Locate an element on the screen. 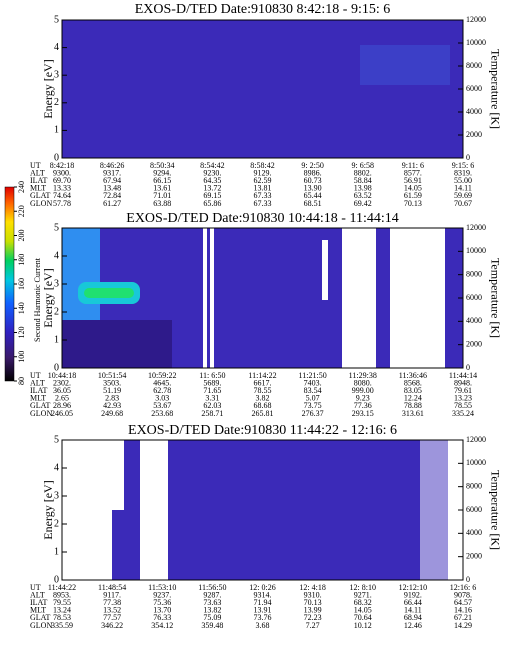 The image size is (505, 649). row-value: 11:21:50 is located at coordinates (313, 375).